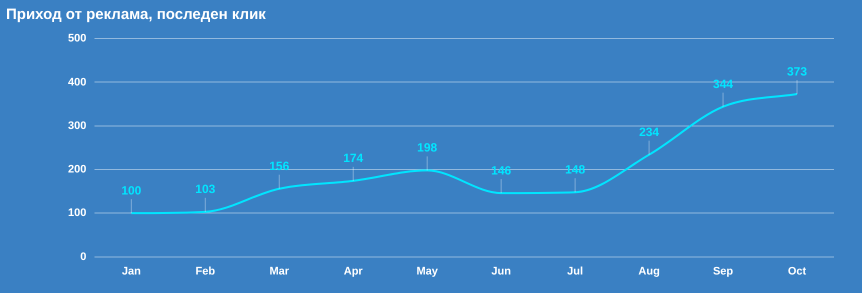 The height and width of the screenshot is (293, 862). Describe the element at coordinates (77, 38) in the screenshot. I see `y-tick-label: 500` at that location.